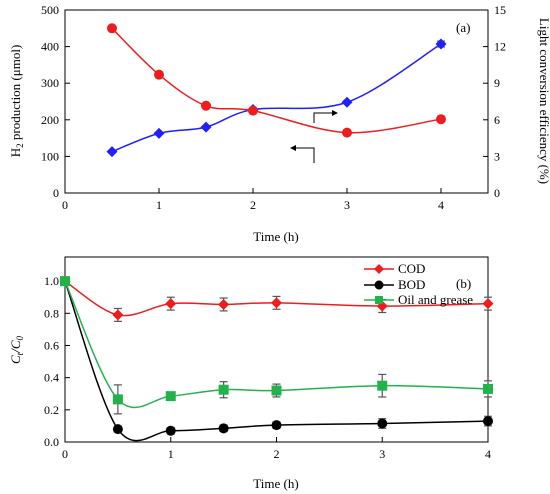  I want to click on a-left-y-tick-label: 500, so click(50, 10).